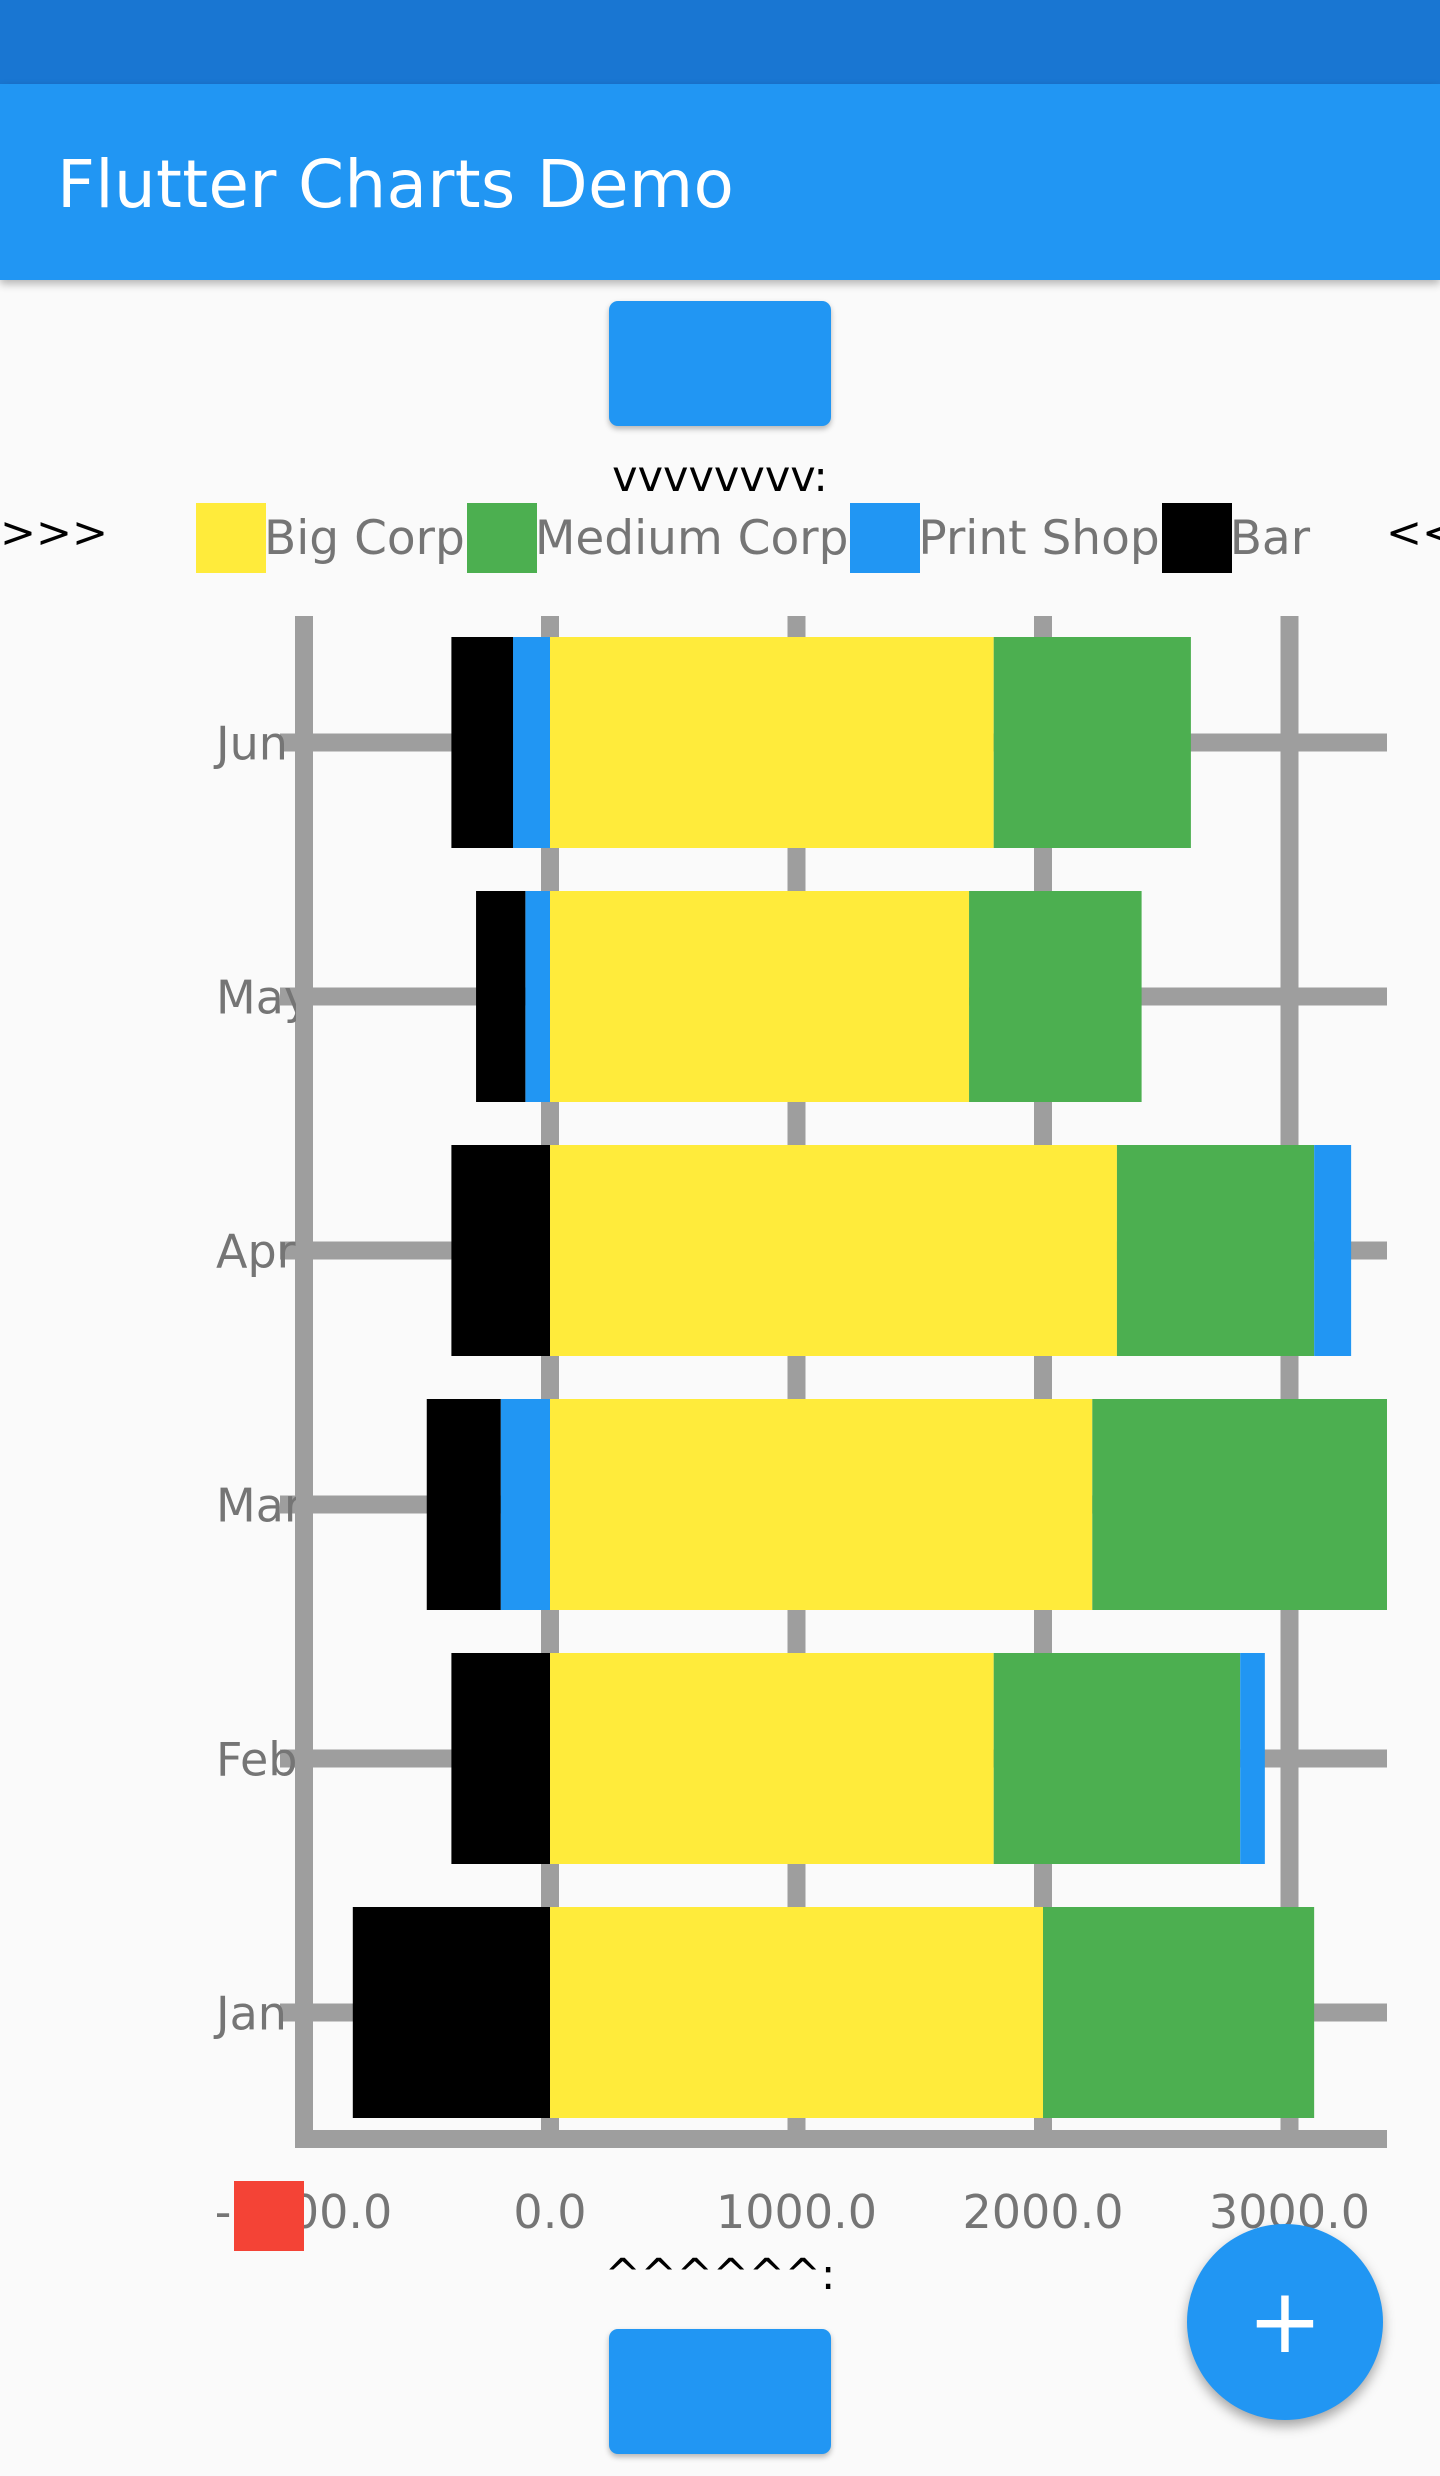  Describe the element at coordinates (1413, 533) in the screenshot. I see `marker-right: <<` at that location.